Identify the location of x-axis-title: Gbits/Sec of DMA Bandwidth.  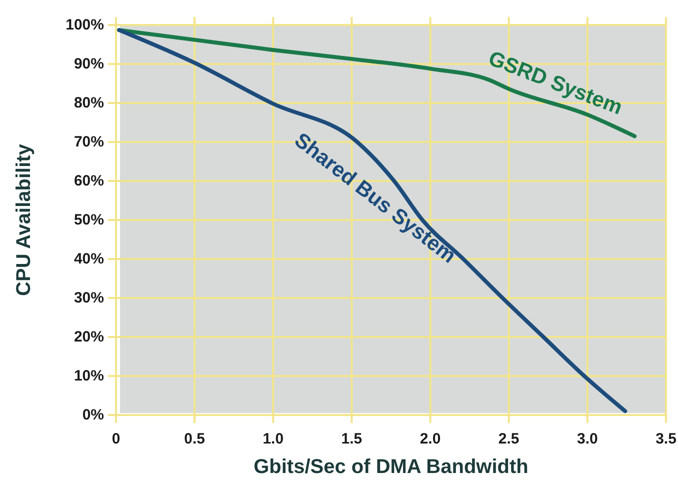
(391, 467).